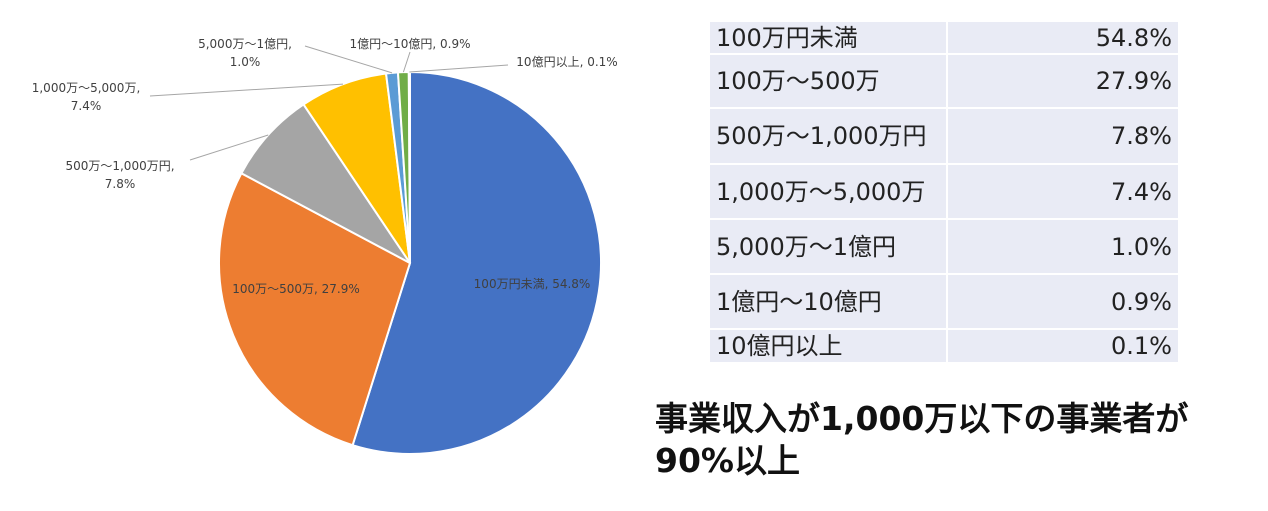  Describe the element at coordinates (245, 53) in the screenshot. I see `data-label: 5,000万〜1億円, 1.0%` at that location.